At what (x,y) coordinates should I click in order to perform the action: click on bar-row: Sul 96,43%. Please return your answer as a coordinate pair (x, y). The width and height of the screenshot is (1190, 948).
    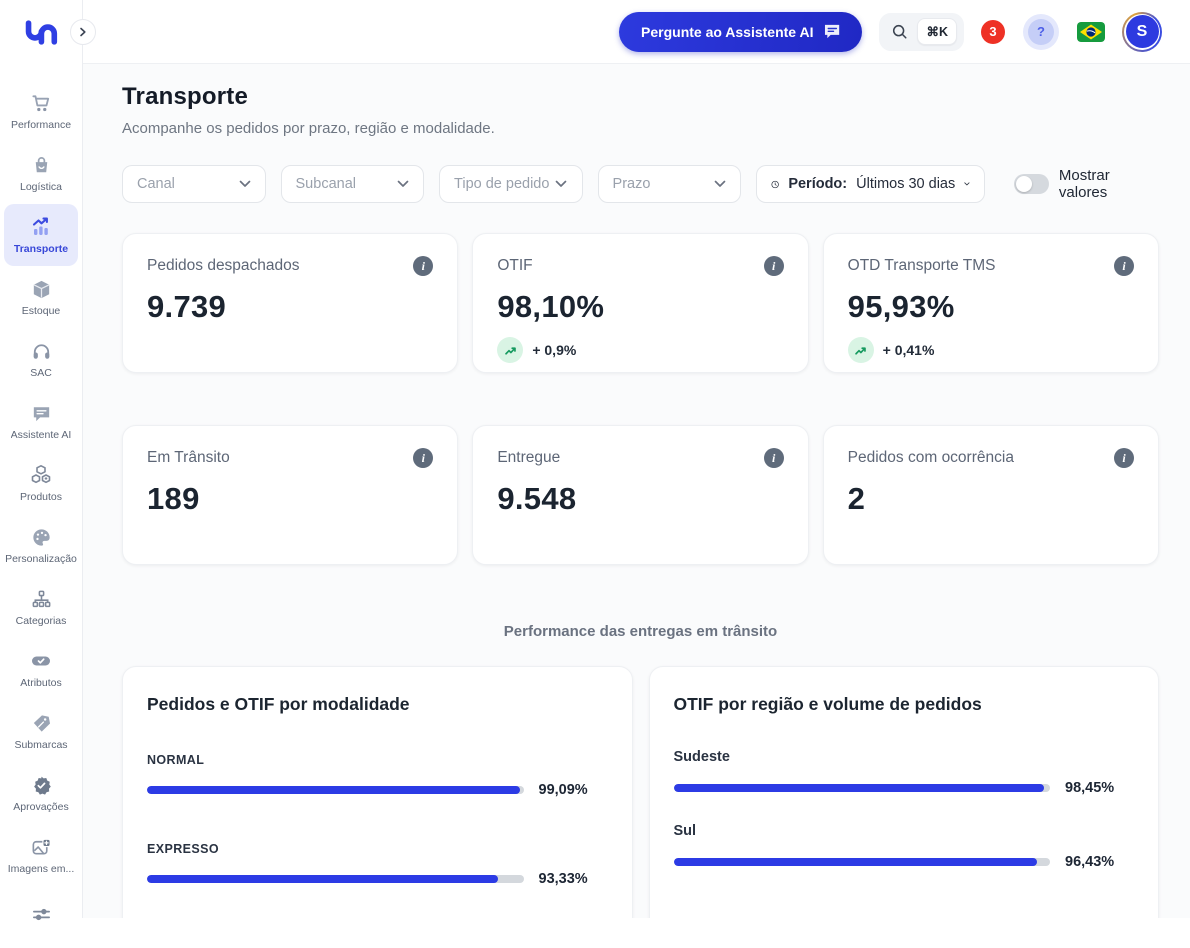
    Looking at the image, I should click on (904, 846).